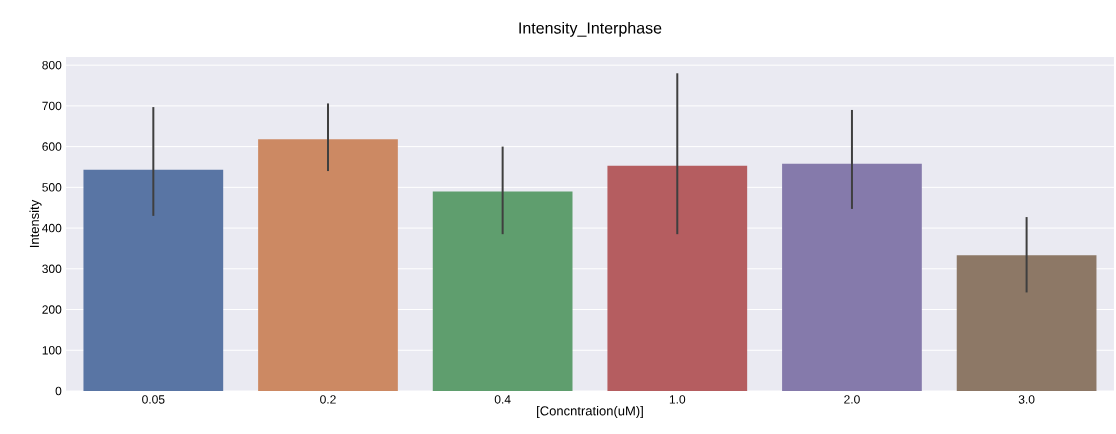 This screenshot has height=434, width=1116. Describe the element at coordinates (35, 223) in the screenshot. I see `y-axis-title: Intensity` at that location.